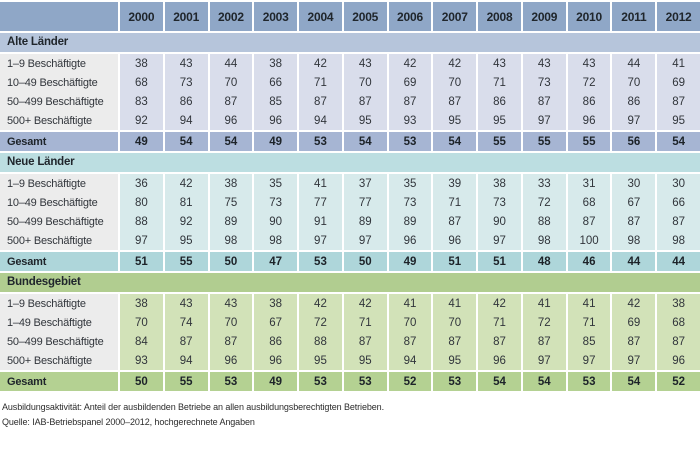 The image size is (700, 457). I want to click on value-cell: 89, so click(365, 221).